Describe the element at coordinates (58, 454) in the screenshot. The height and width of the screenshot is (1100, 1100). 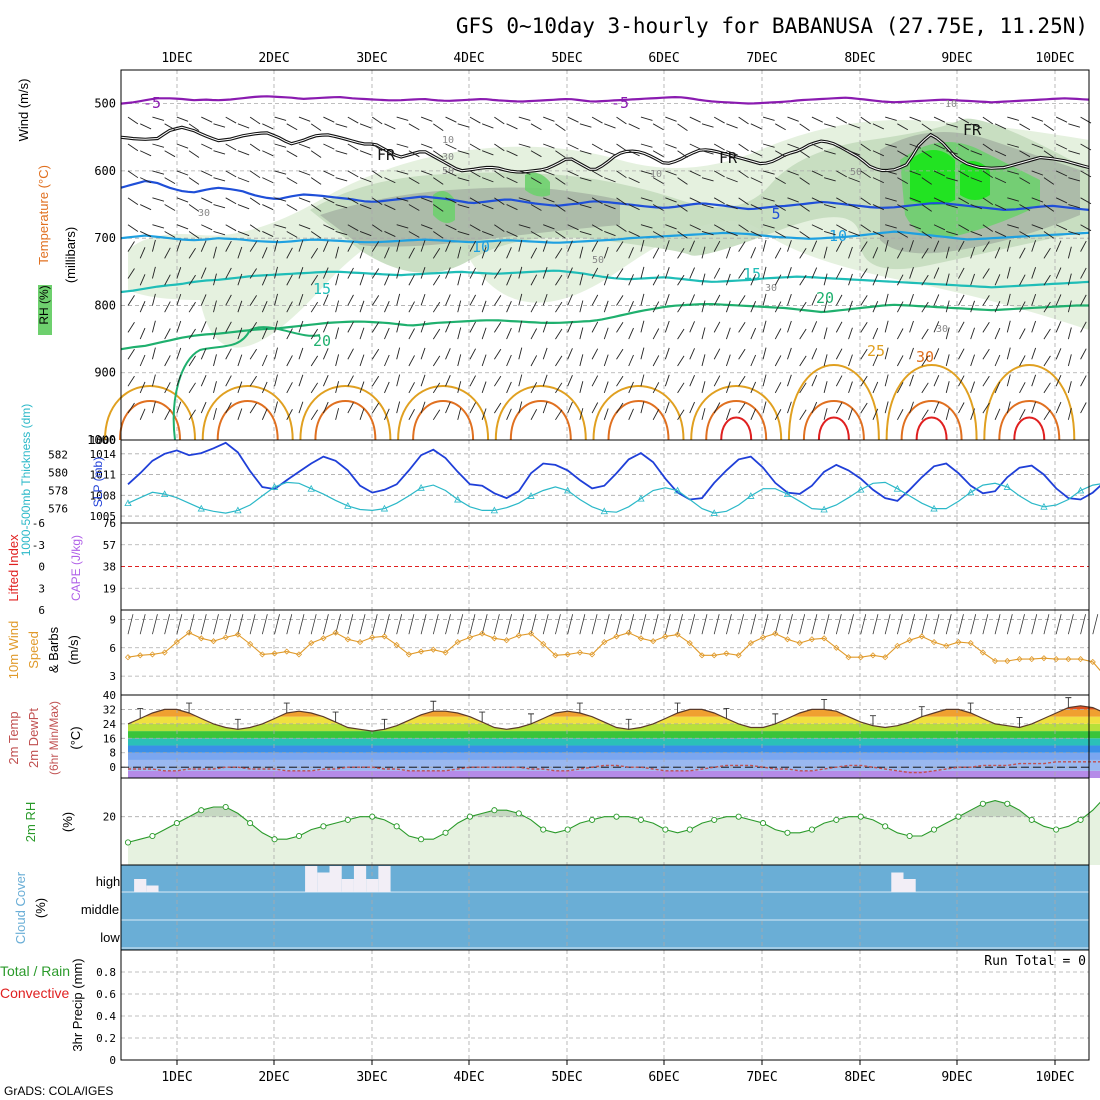
I see `y-tick-thickness: 582` at that location.